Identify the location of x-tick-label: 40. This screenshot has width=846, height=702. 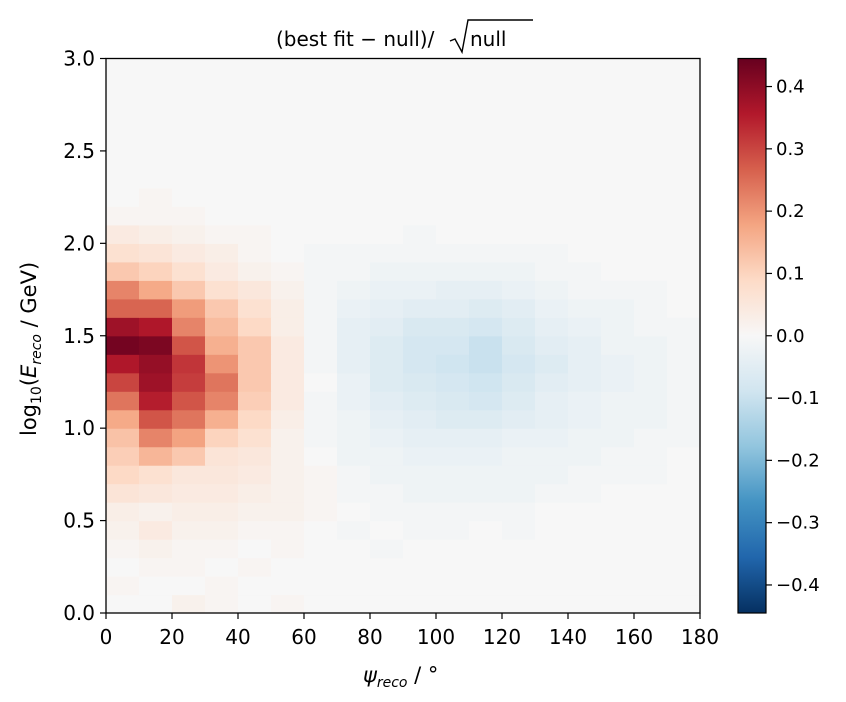
(237, 637).